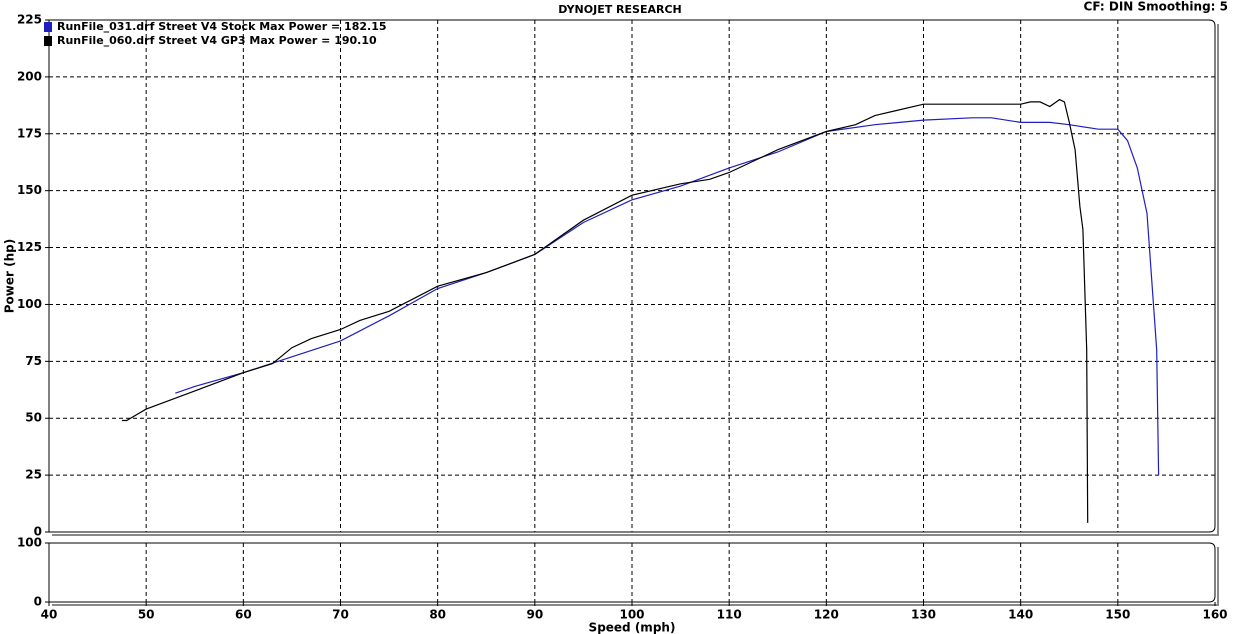 The width and height of the screenshot is (1239, 634). What do you see at coordinates (33, 361) in the screenshot?
I see `y-tick-label: 75` at bounding box center [33, 361].